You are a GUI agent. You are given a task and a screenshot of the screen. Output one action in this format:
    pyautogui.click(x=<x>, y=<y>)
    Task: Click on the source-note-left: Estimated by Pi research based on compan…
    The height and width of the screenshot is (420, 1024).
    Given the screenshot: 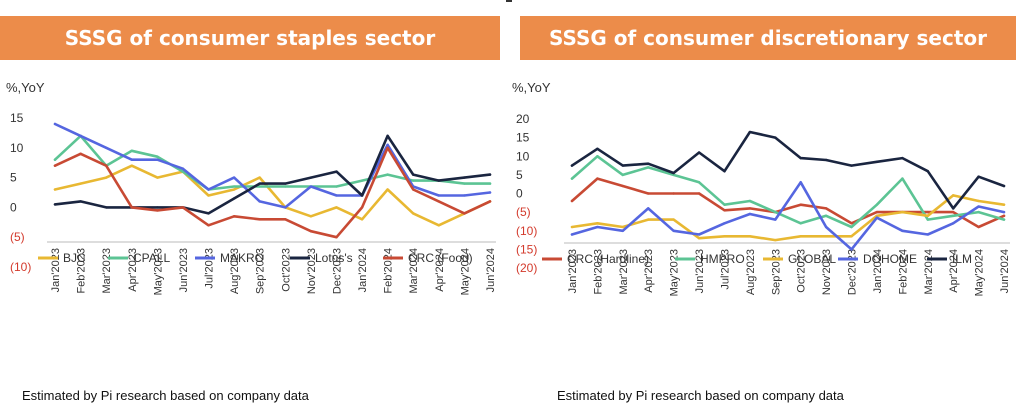 What is the action you would take?
    pyautogui.click(x=165, y=395)
    